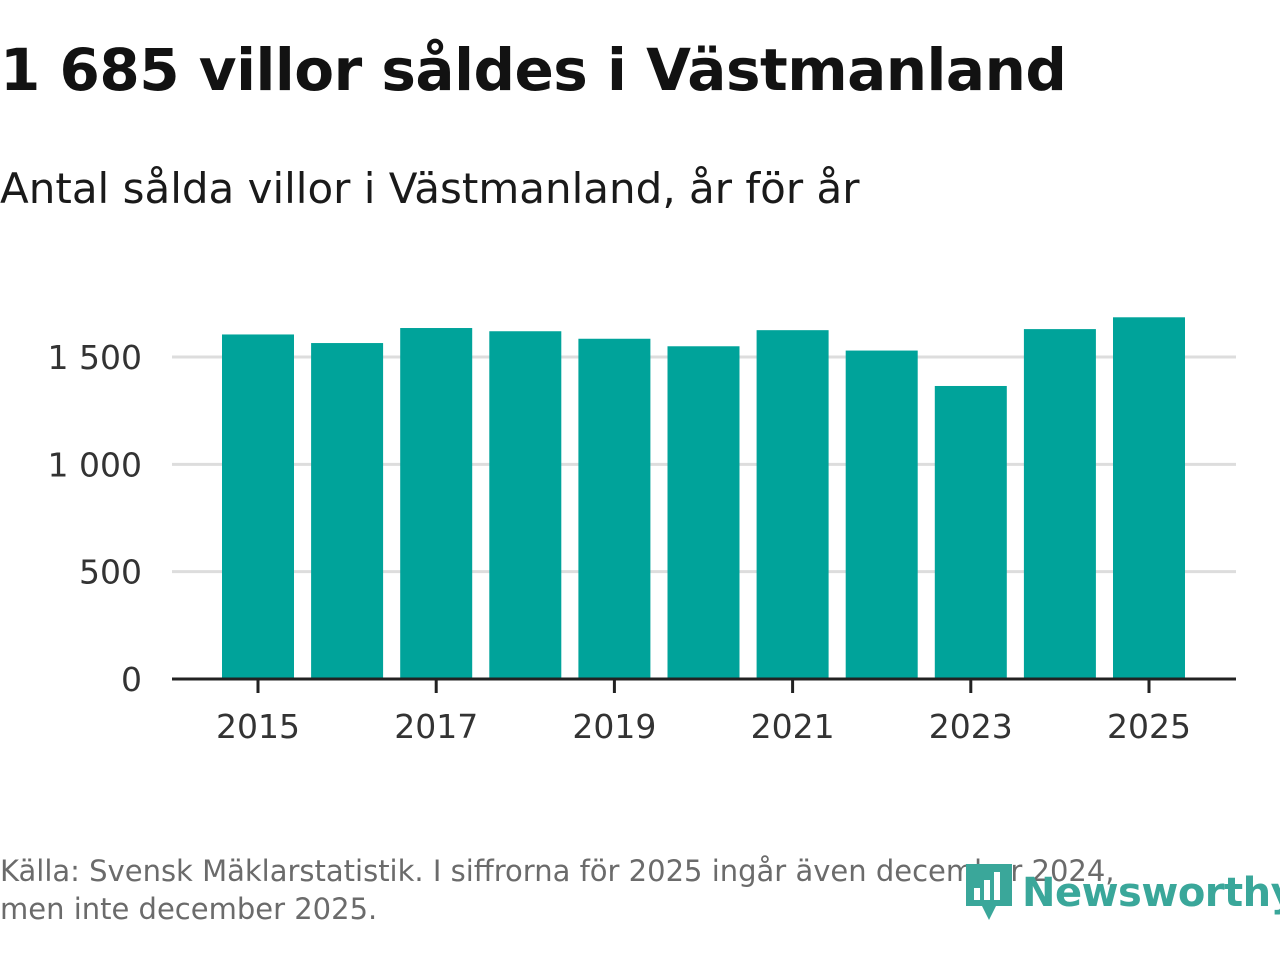 The image size is (1280, 960). Describe the element at coordinates (1059, 504) in the screenshot. I see `bar-2024` at that location.